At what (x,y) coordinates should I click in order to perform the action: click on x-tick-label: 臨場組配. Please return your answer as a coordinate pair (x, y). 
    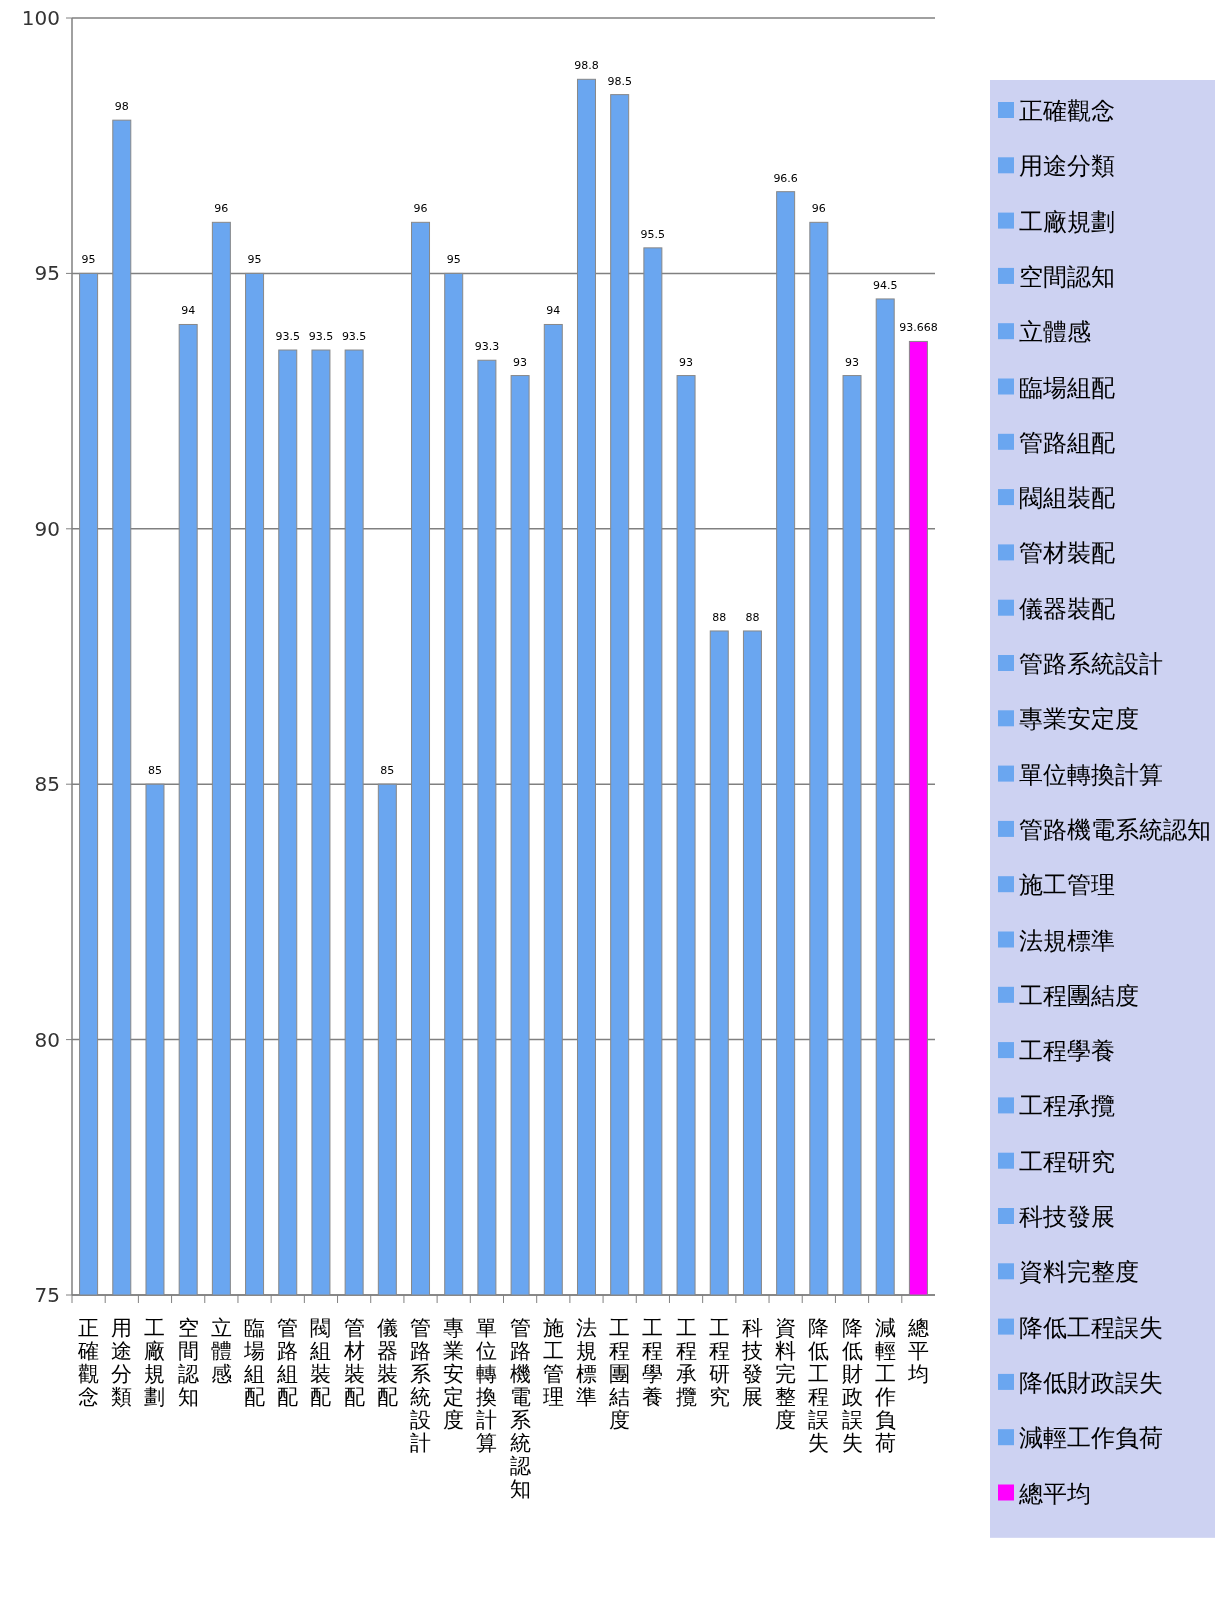
    Looking at the image, I should click on (254, 1362).